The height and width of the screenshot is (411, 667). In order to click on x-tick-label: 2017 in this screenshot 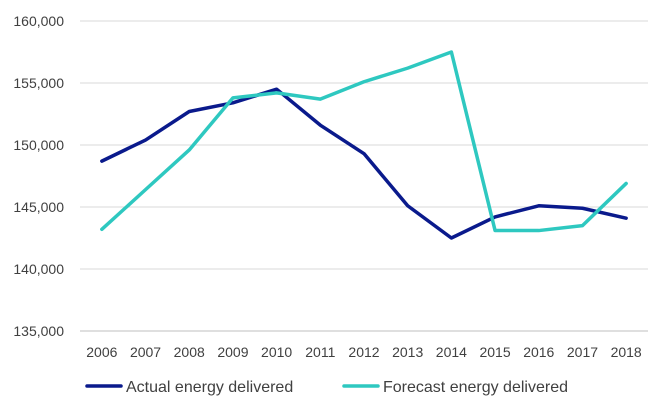, I will do `click(582, 352)`.